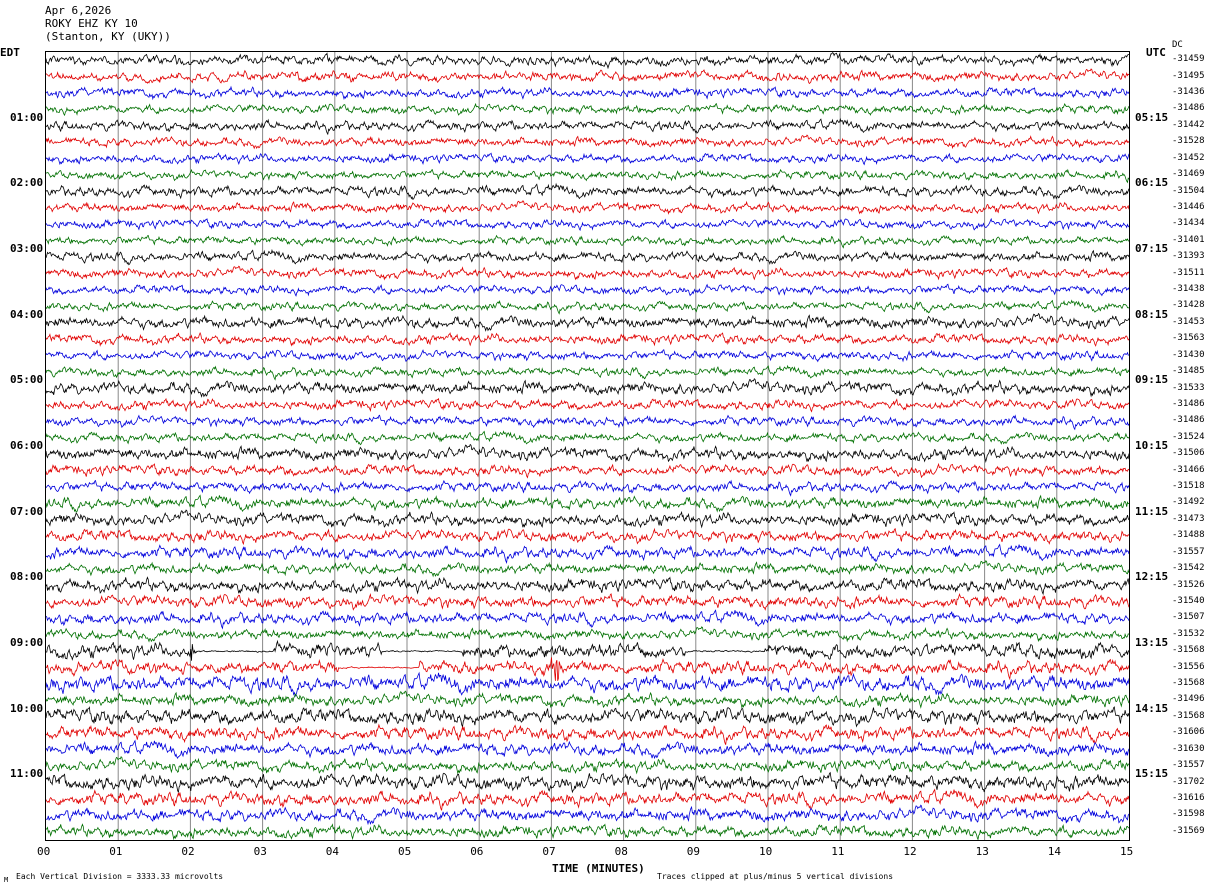 The image size is (1210, 886). I want to click on right-time-tick: 15:15, so click(1152, 774).